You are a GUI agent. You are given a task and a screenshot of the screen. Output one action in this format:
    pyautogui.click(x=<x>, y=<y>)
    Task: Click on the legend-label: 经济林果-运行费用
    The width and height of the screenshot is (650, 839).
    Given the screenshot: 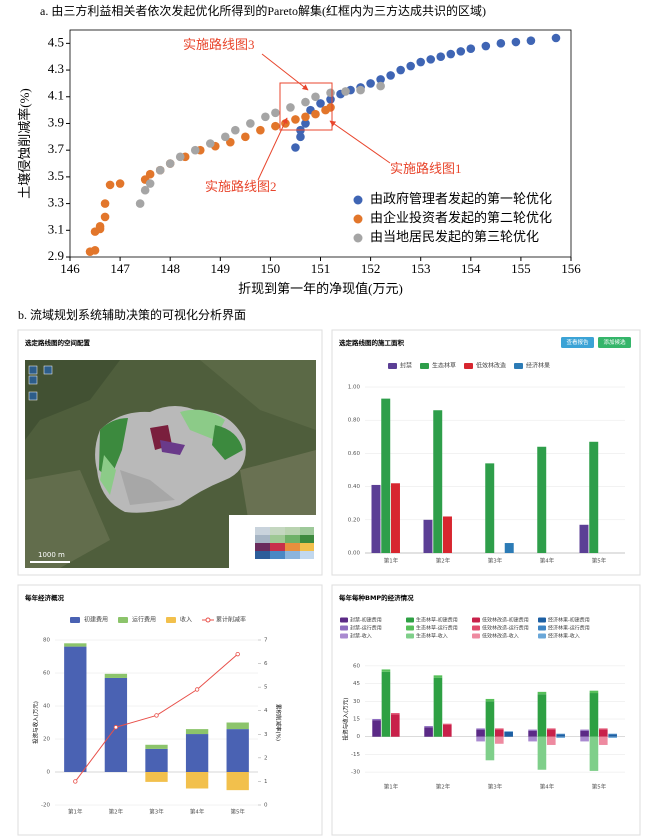 What is the action you would take?
    pyautogui.click(x=569, y=628)
    